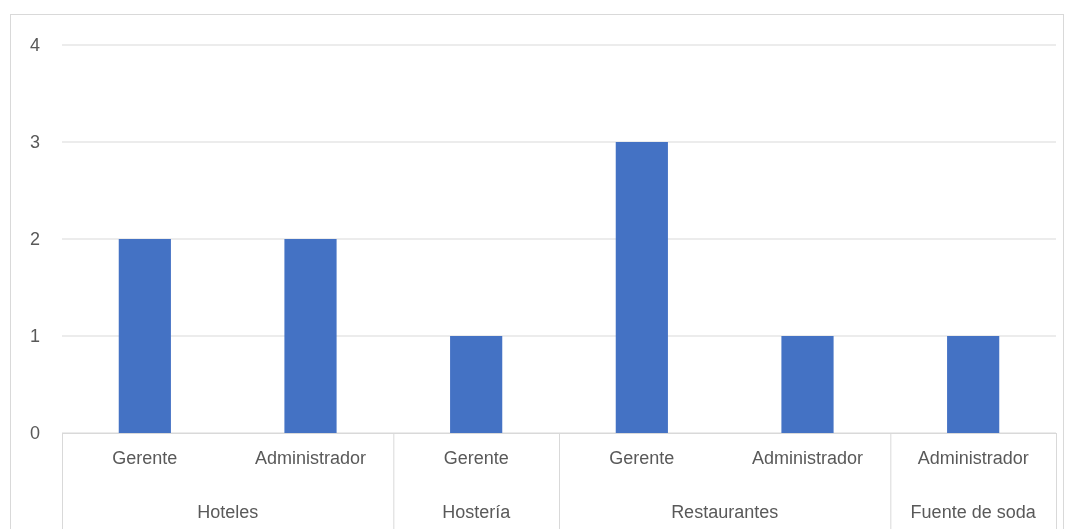 This screenshot has width=1074, height=529. Describe the element at coordinates (34, 142) in the screenshot. I see `y-tick-label: 3` at that location.